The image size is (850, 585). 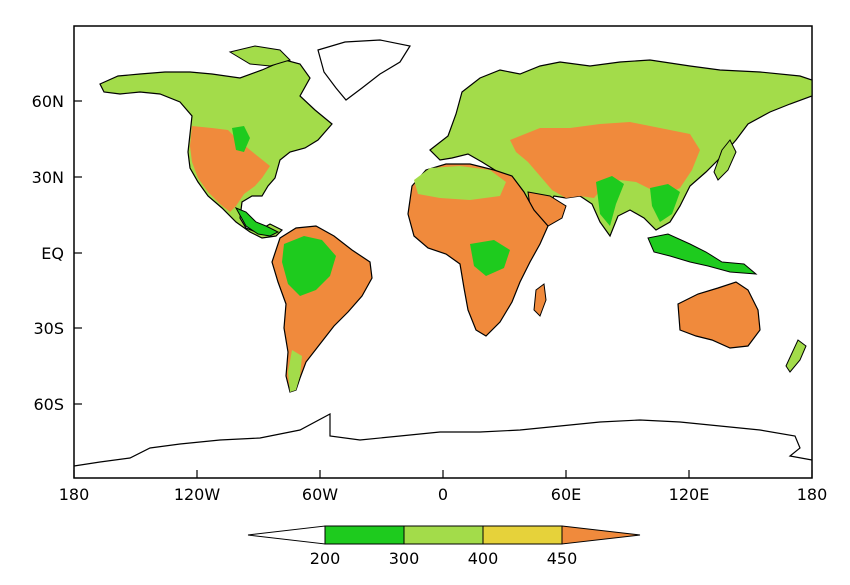 What do you see at coordinates (325, 558) in the screenshot?
I see `colorbar-label-200: 200` at bounding box center [325, 558].